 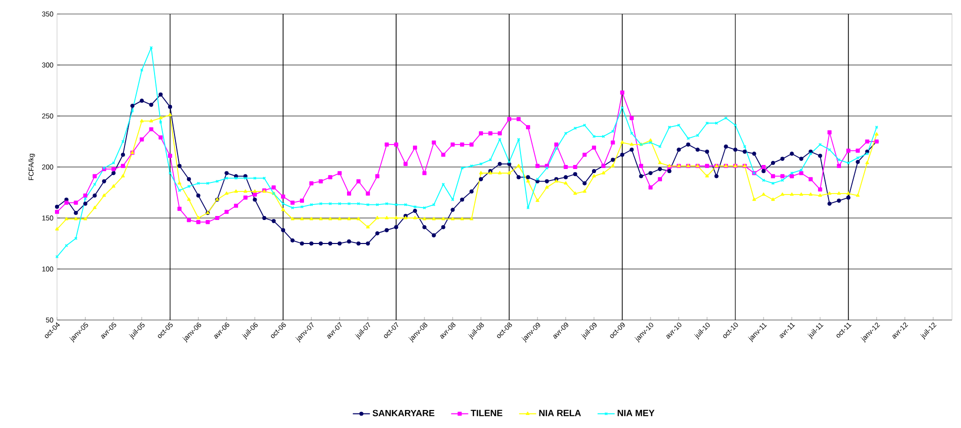 I want to click on legend-label: SANKARYARE, so click(x=403, y=413).